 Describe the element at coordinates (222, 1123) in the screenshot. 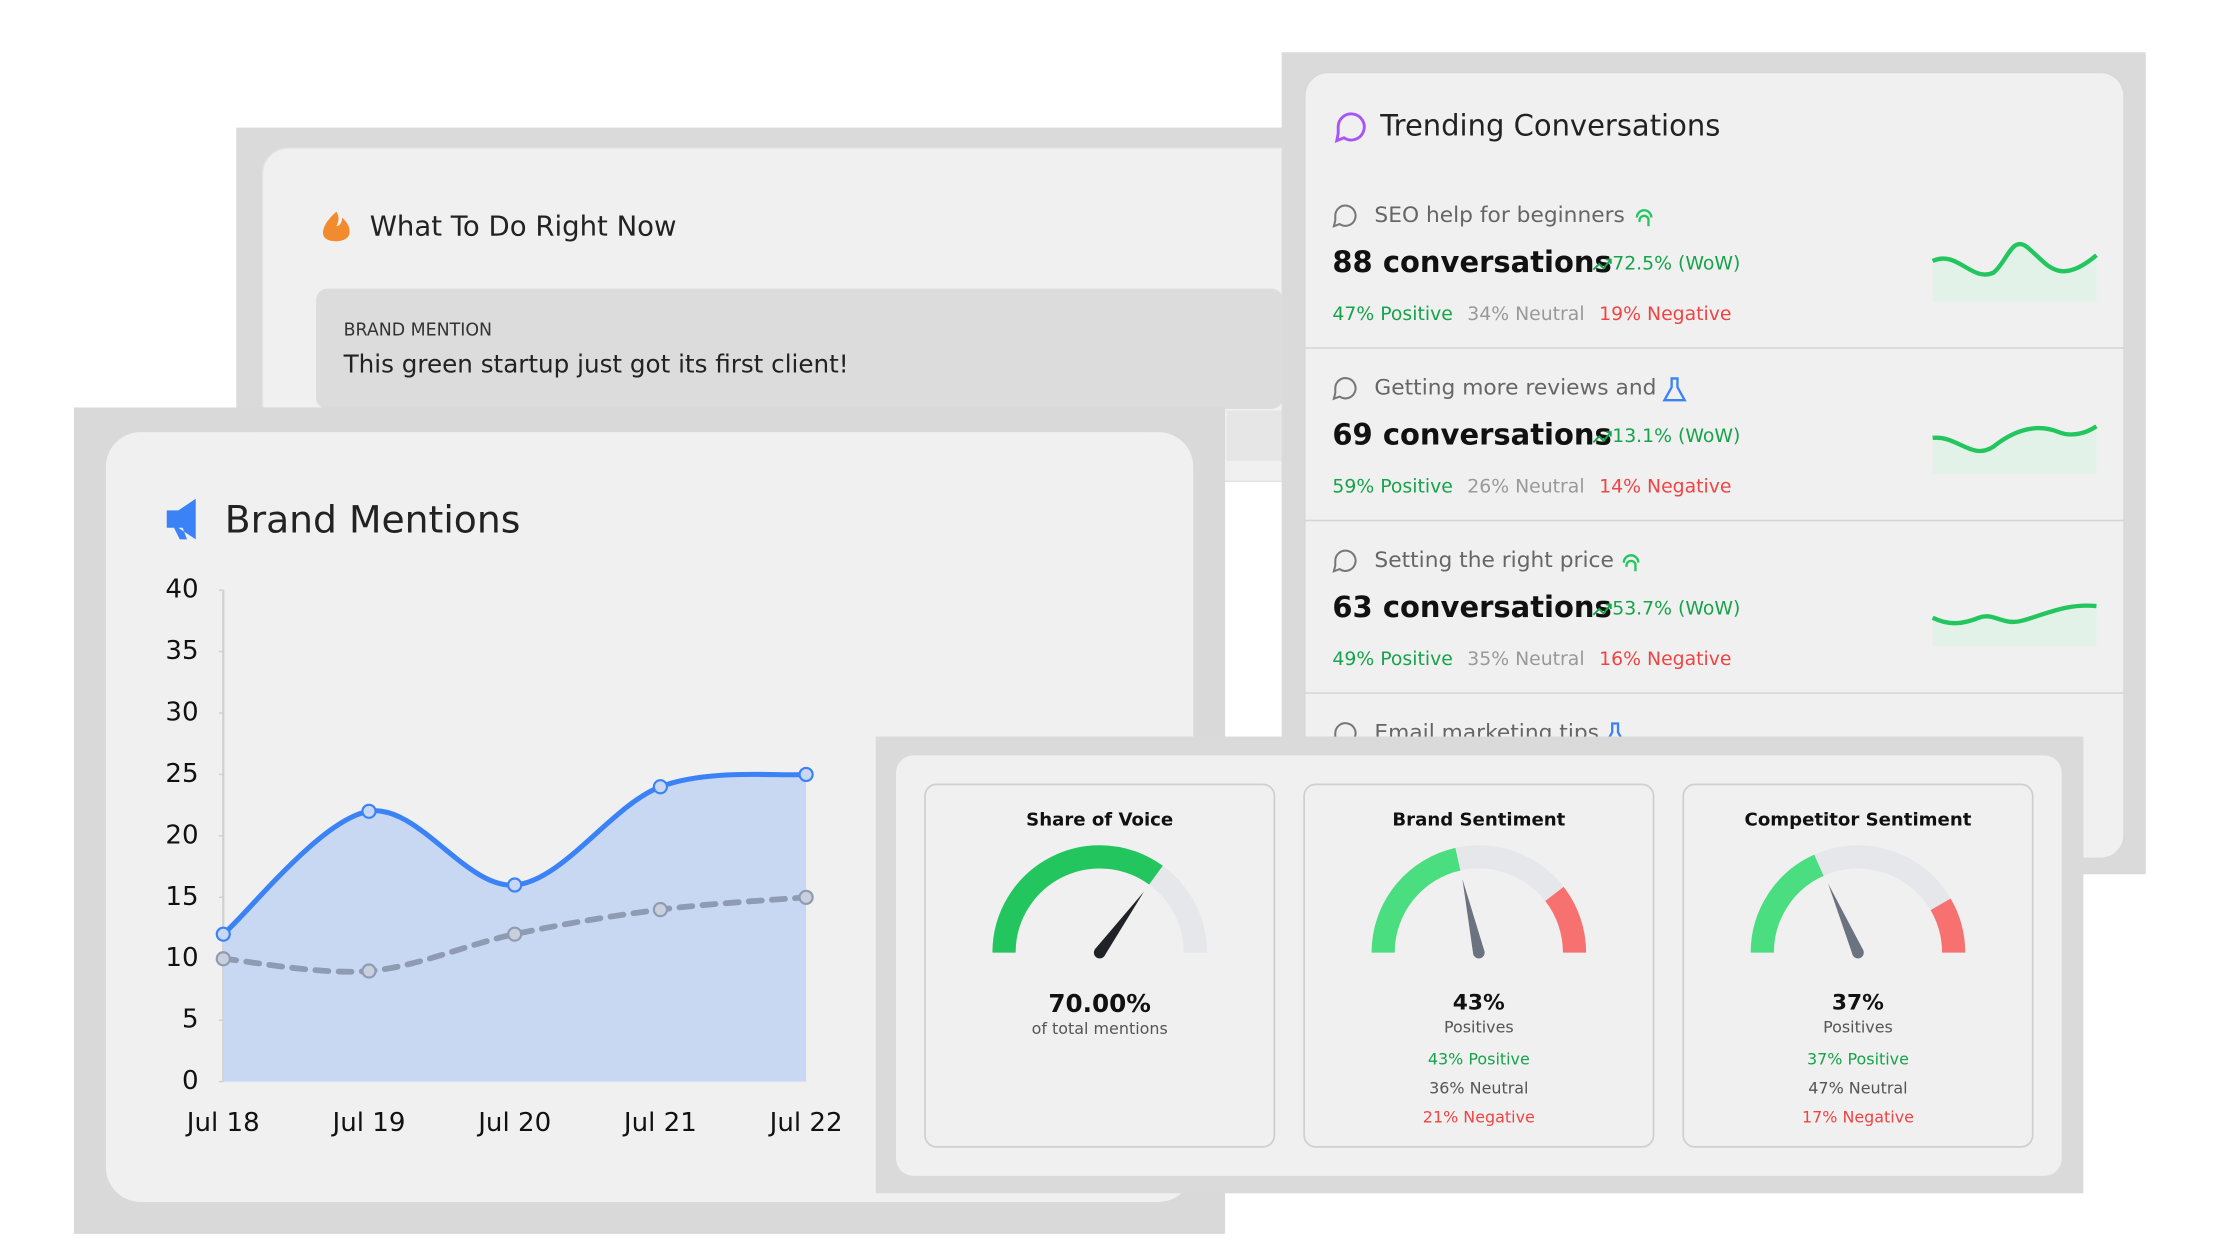

I see `x-tick-label: Jul 18` at that location.